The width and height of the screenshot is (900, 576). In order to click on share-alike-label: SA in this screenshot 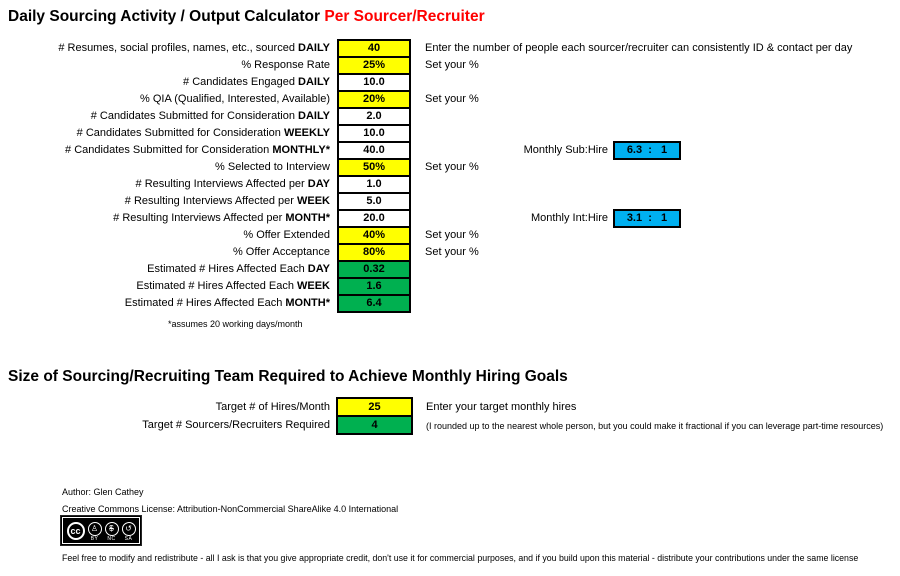, I will do `click(128, 538)`.